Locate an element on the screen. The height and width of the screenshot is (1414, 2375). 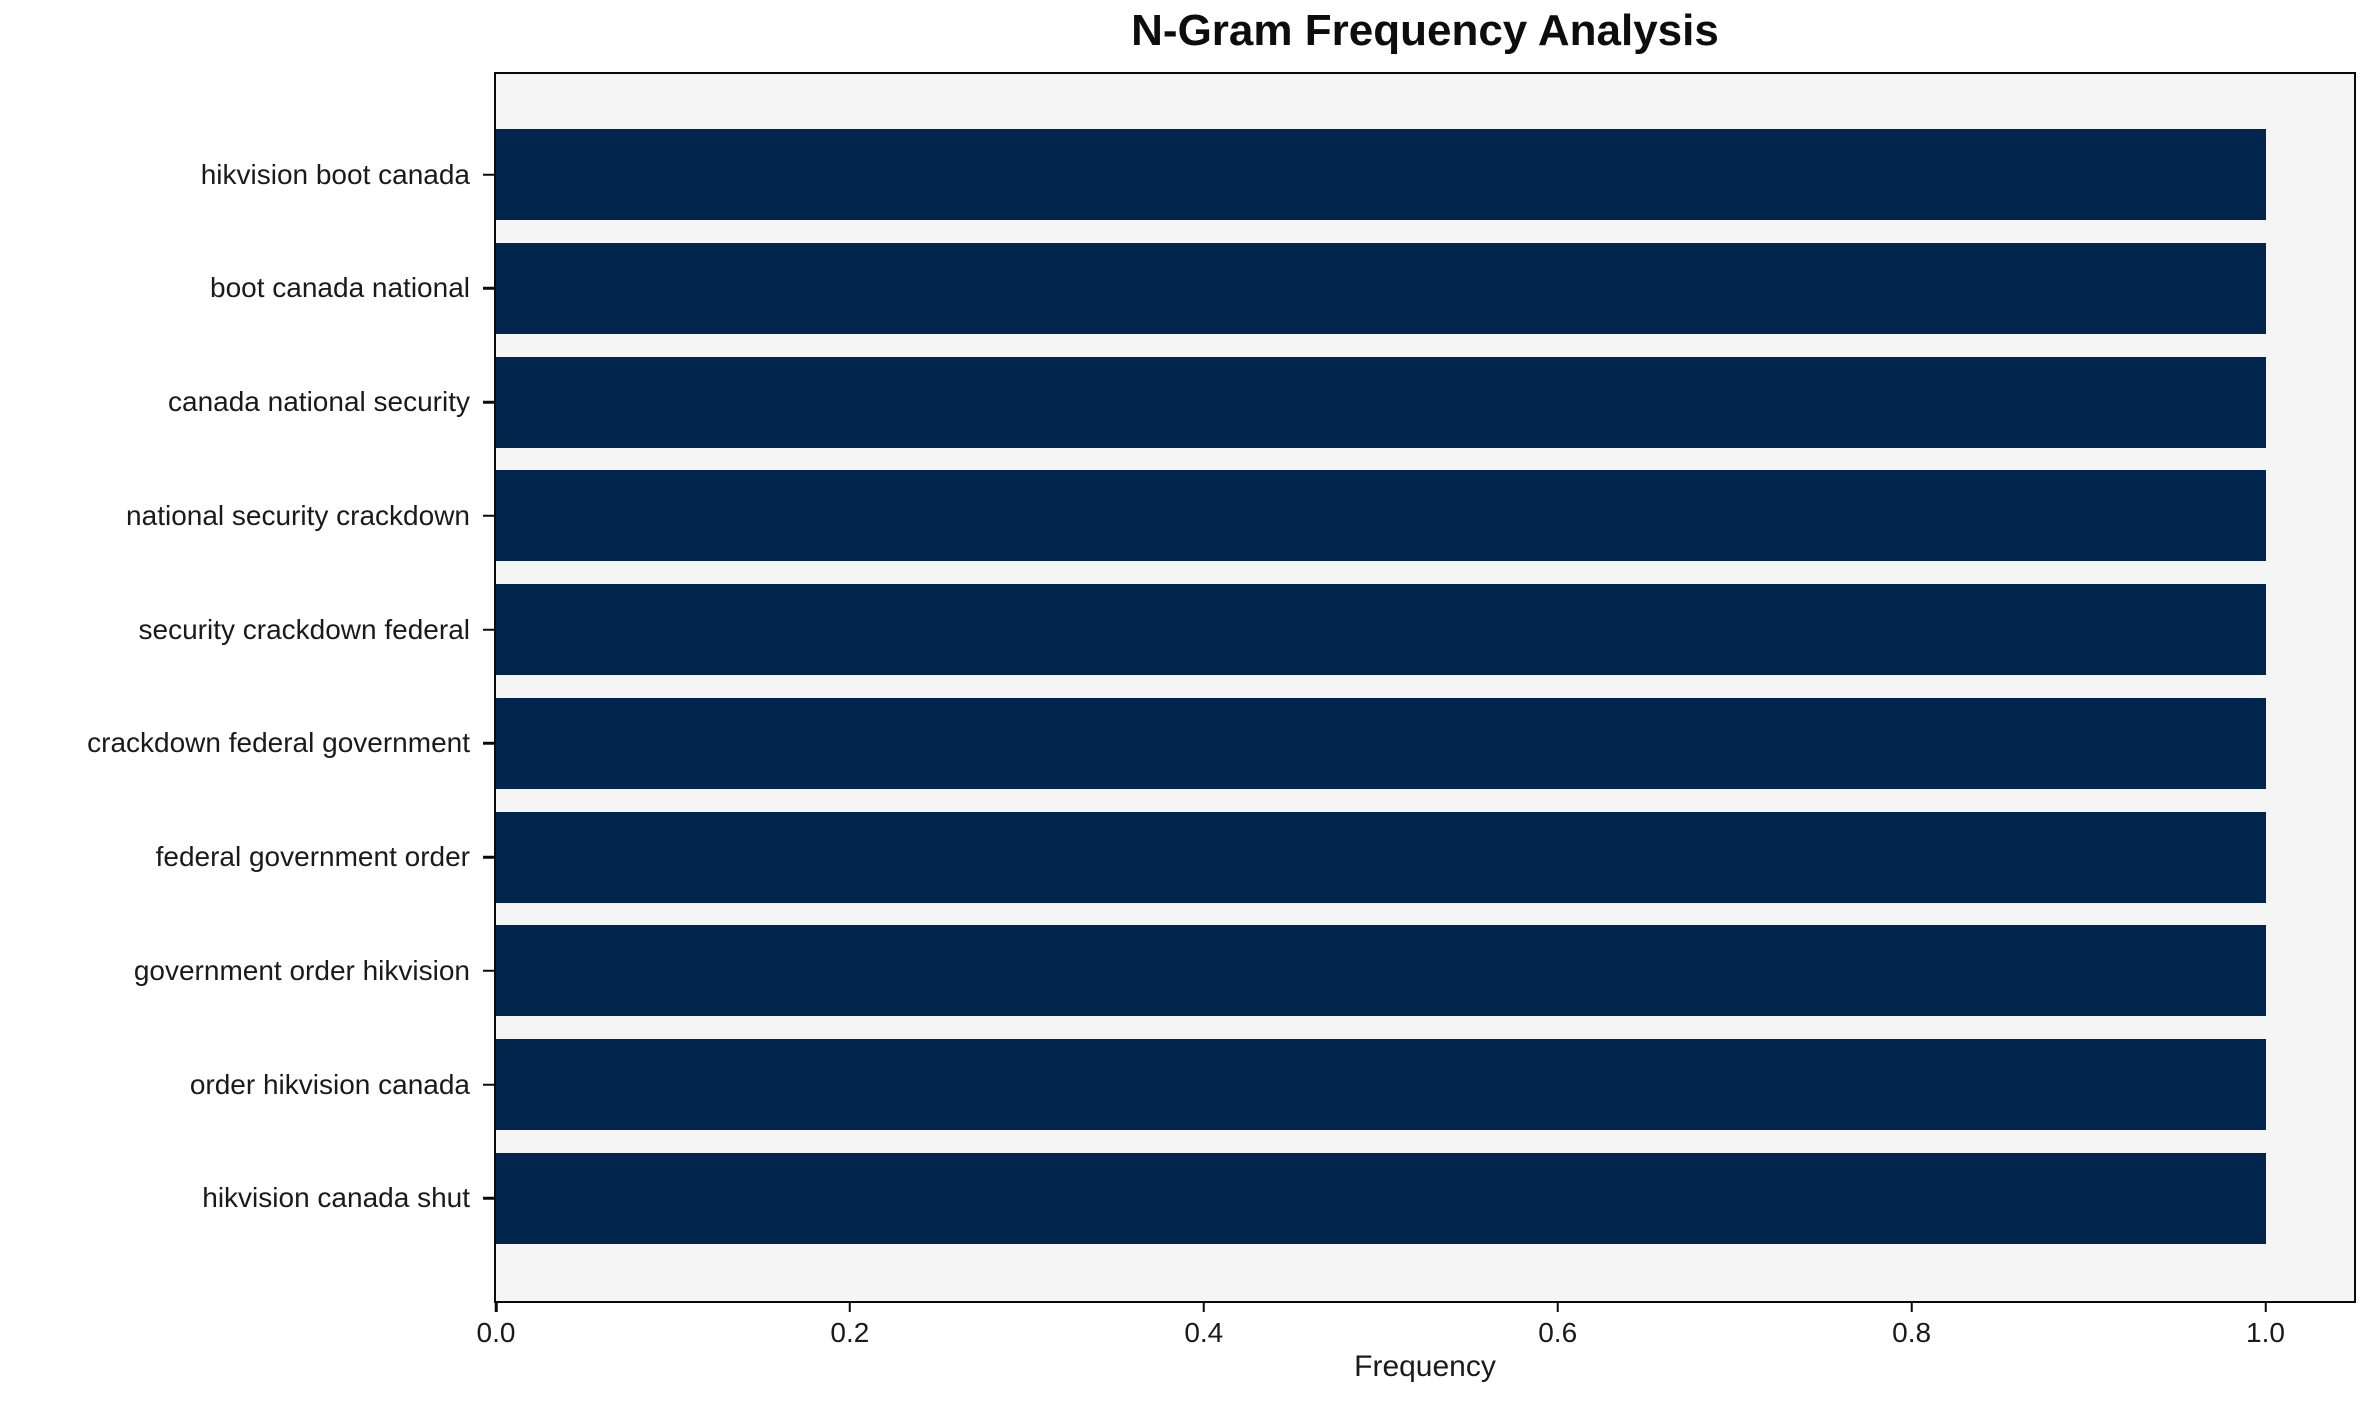
x-tick-label: 0.4 is located at coordinates (1204, 1332).